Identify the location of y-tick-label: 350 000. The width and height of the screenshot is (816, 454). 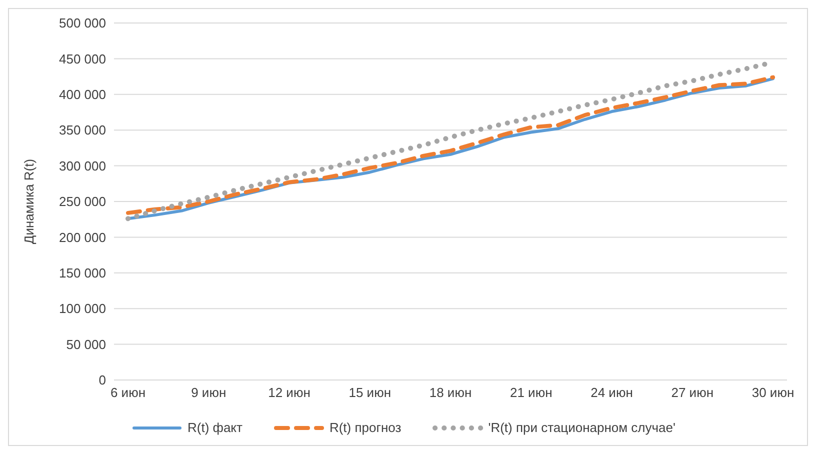
(82, 130).